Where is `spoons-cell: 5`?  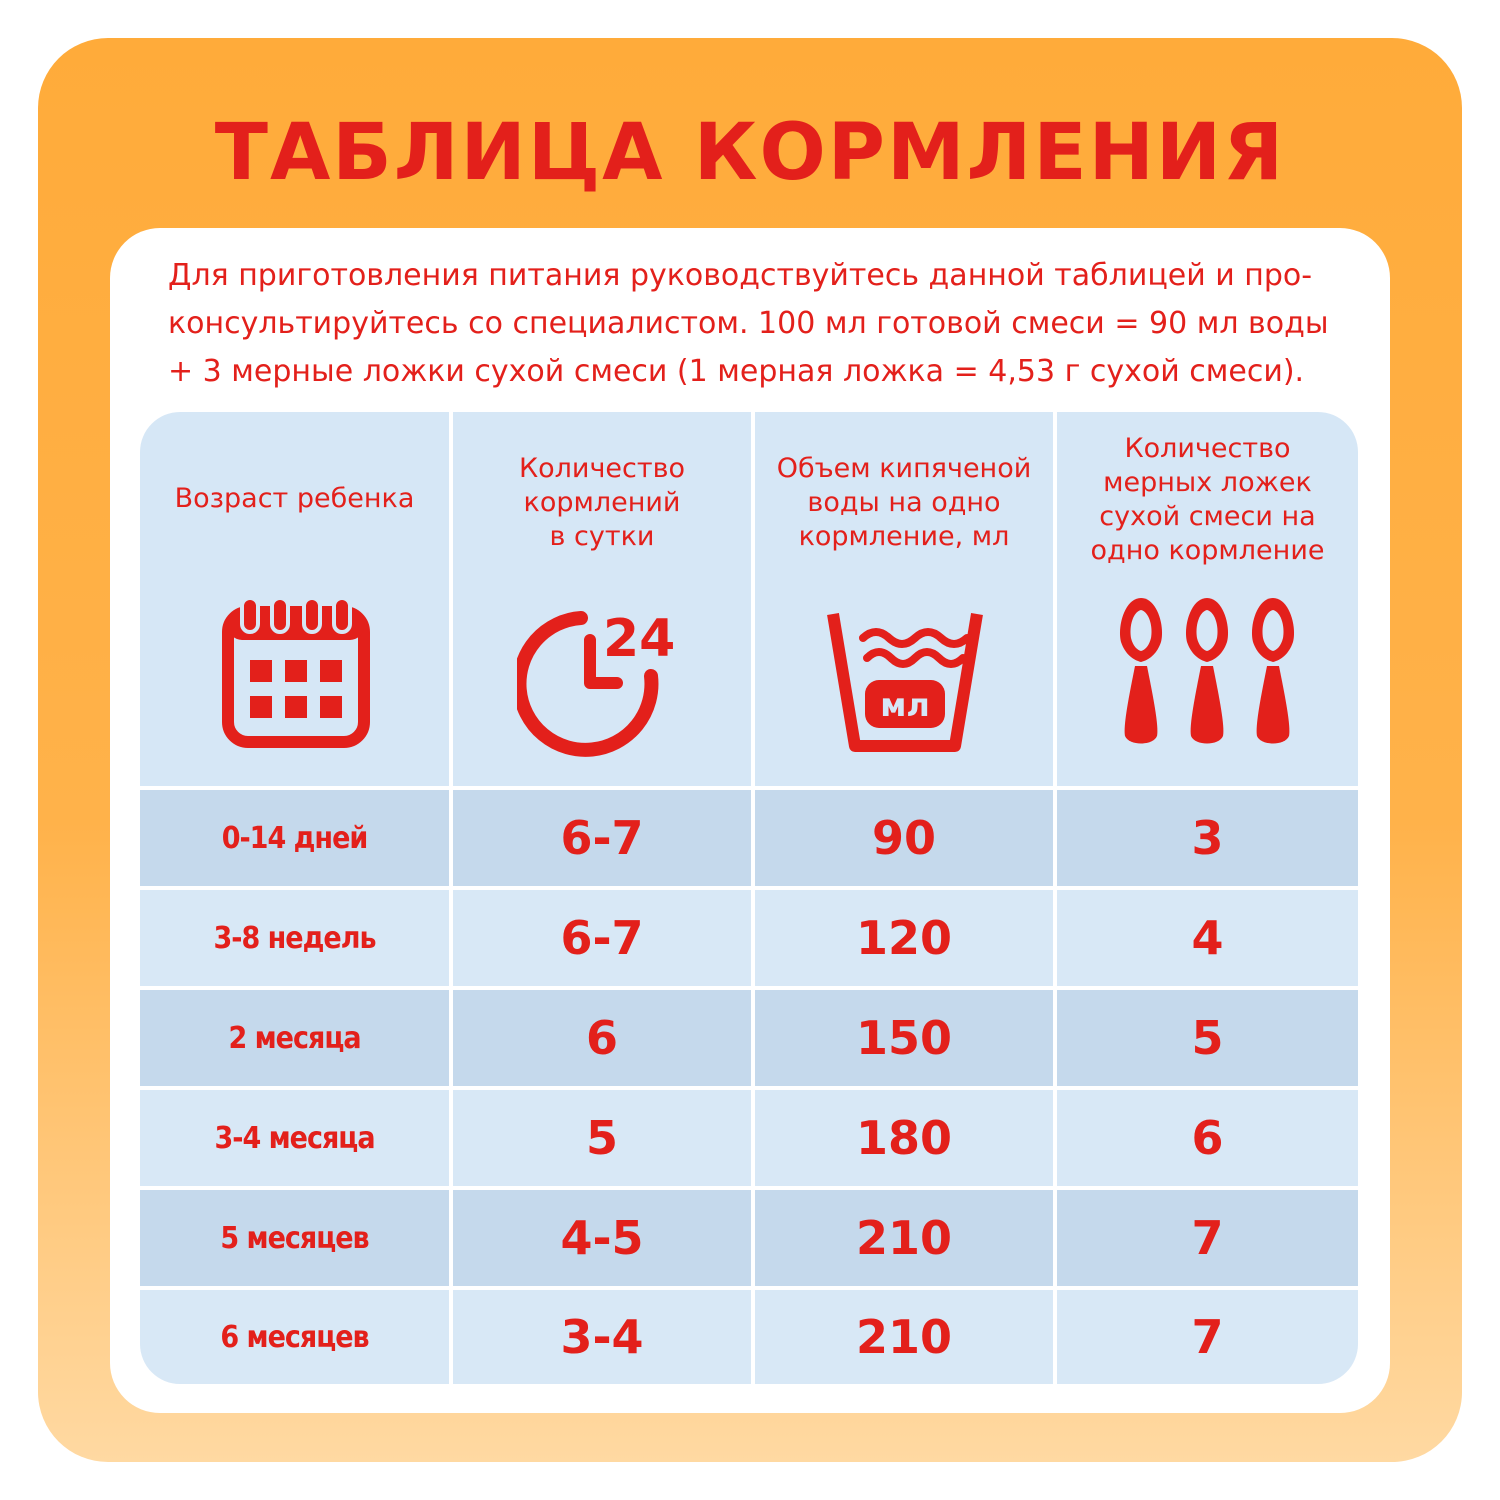 spoons-cell: 5 is located at coordinates (1207, 1038).